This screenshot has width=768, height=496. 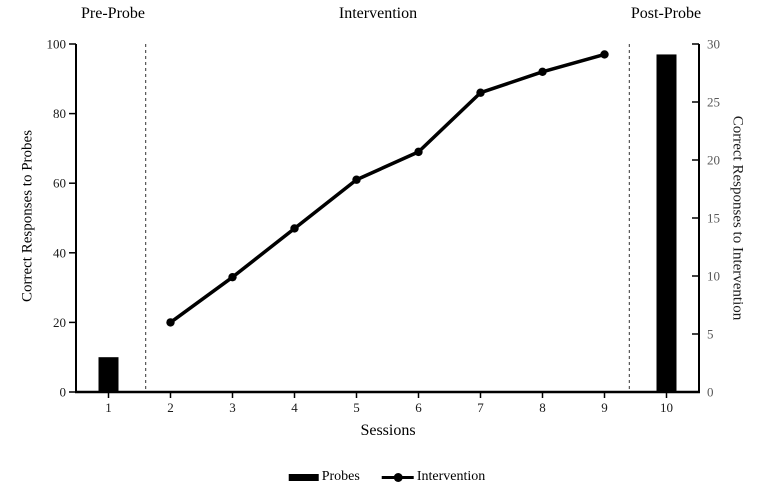 What do you see at coordinates (451, 476) in the screenshot?
I see `legend-label-intervention: Intervention` at bounding box center [451, 476].